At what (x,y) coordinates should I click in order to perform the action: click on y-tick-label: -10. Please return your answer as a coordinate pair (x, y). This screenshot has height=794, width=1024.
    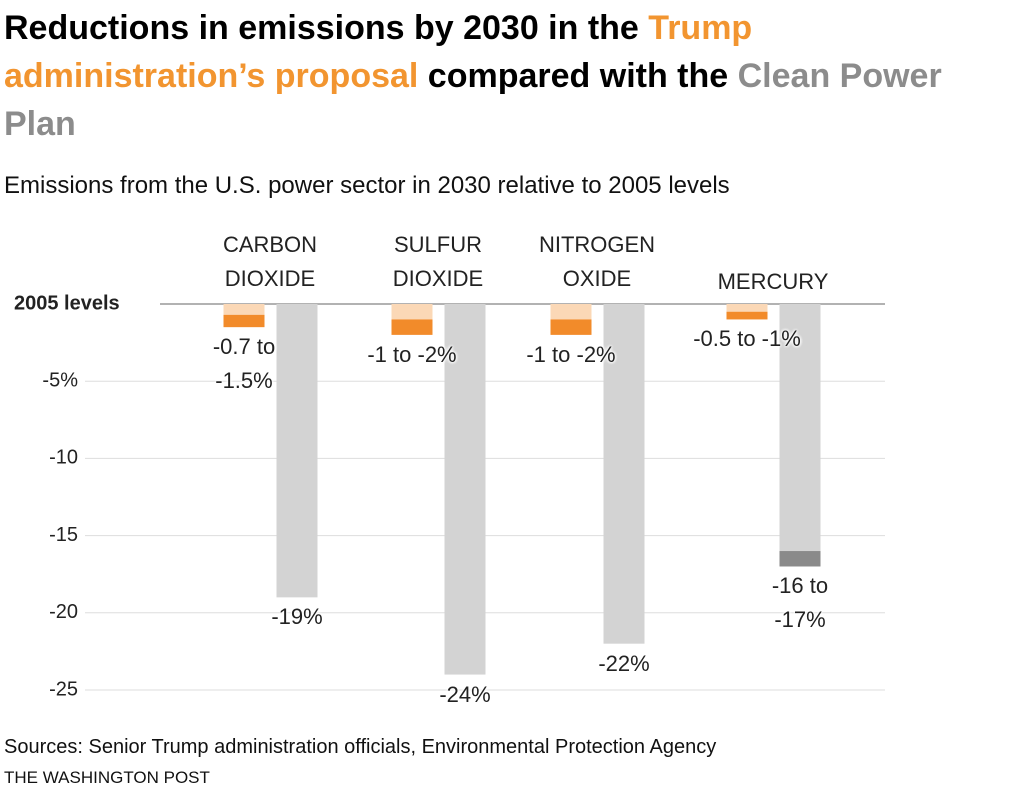
    Looking at the image, I should click on (63, 458).